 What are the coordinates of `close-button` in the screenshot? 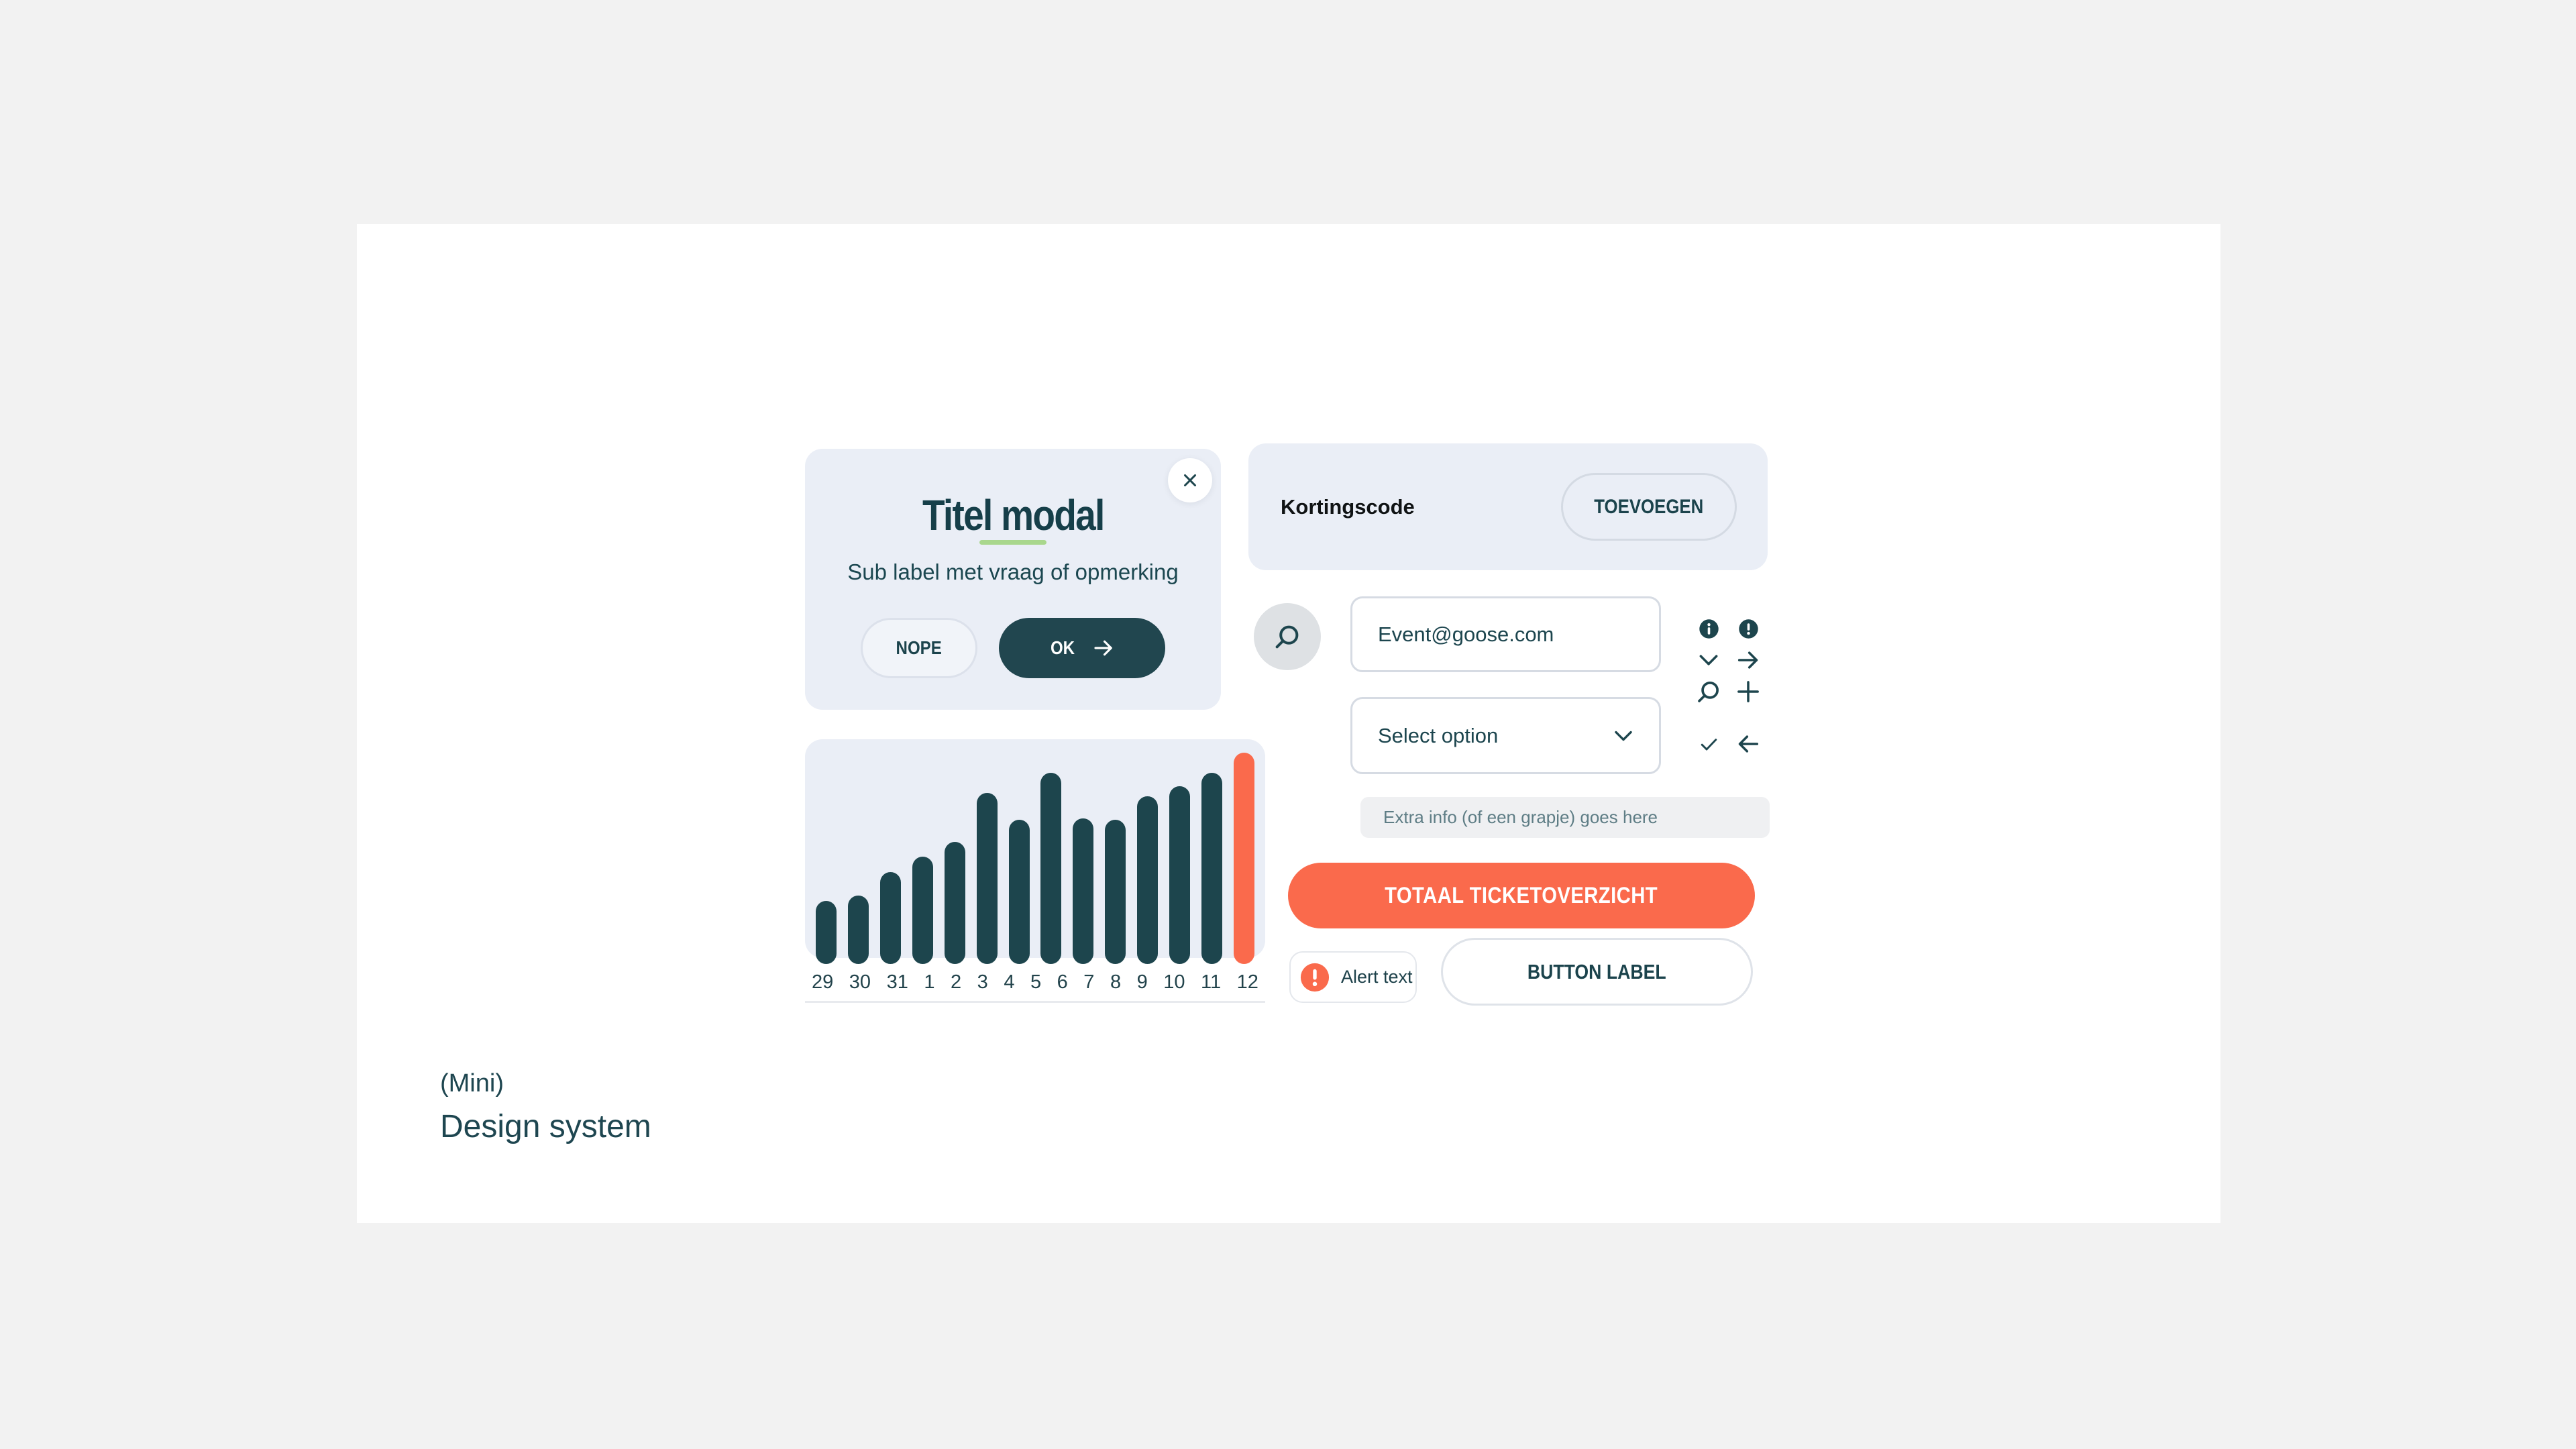 It's located at (1190, 480).